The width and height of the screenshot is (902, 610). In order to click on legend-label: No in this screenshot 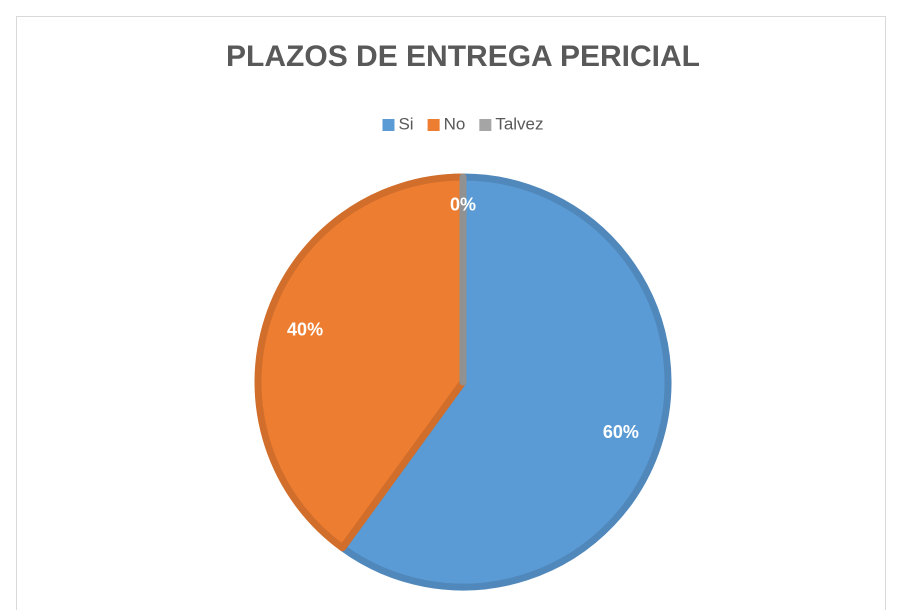, I will do `click(455, 123)`.